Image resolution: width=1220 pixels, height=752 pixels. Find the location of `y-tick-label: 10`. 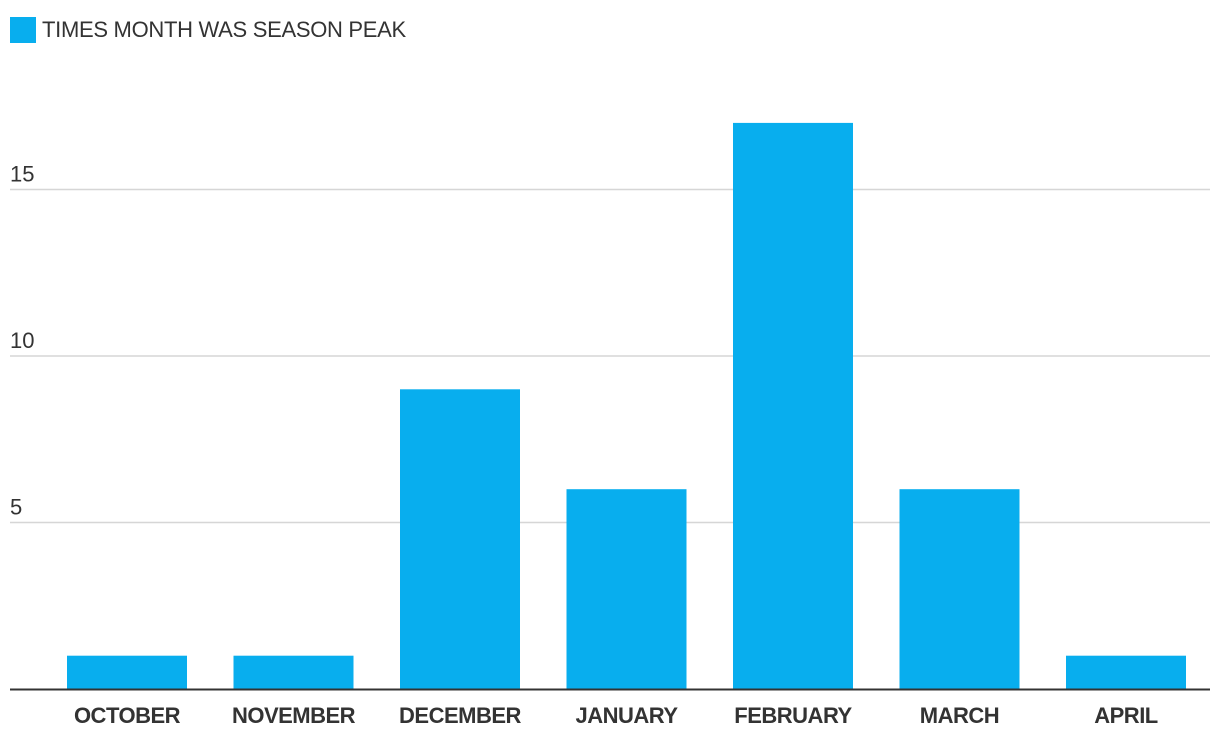

y-tick-label: 10 is located at coordinates (22, 340).